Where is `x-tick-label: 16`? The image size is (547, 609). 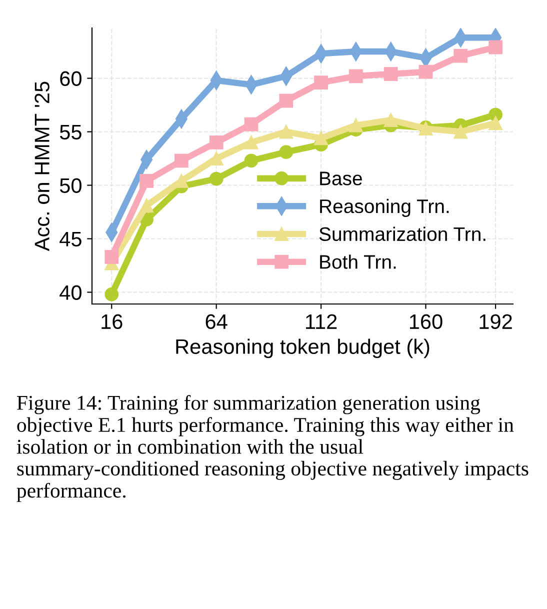 x-tick-label: 16 is located at coordinates (112, 322).